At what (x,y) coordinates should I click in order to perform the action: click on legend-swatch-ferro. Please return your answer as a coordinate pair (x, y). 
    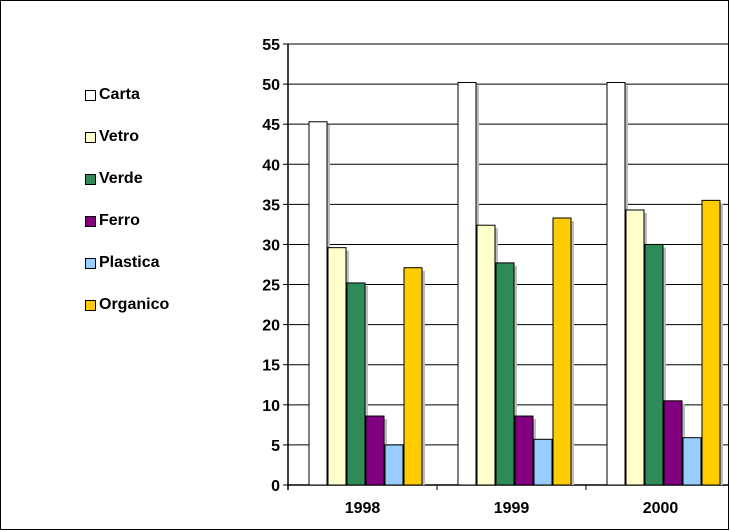
    Looking at the image, I should click on (90, 221).